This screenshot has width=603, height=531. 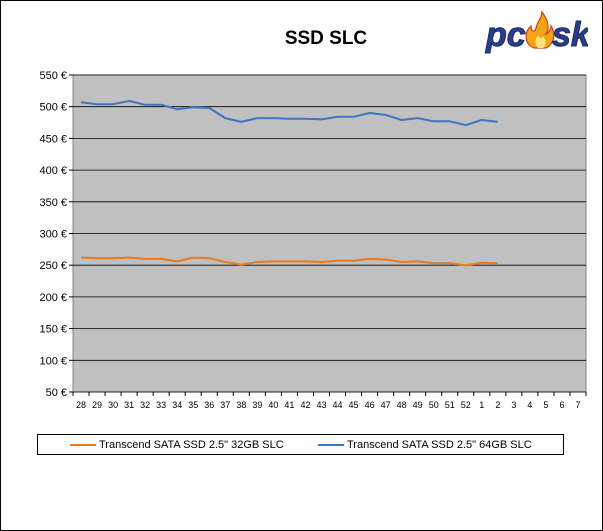 I want to click on x-tick-label: 48, so click(x=402, y=405).